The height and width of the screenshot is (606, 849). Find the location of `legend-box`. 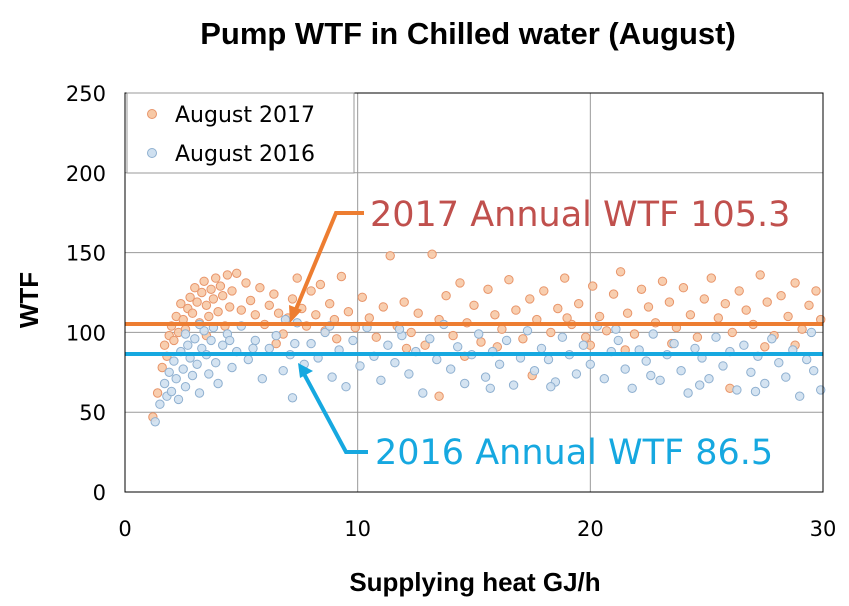

legend-box is located at coordinates (240, 133).